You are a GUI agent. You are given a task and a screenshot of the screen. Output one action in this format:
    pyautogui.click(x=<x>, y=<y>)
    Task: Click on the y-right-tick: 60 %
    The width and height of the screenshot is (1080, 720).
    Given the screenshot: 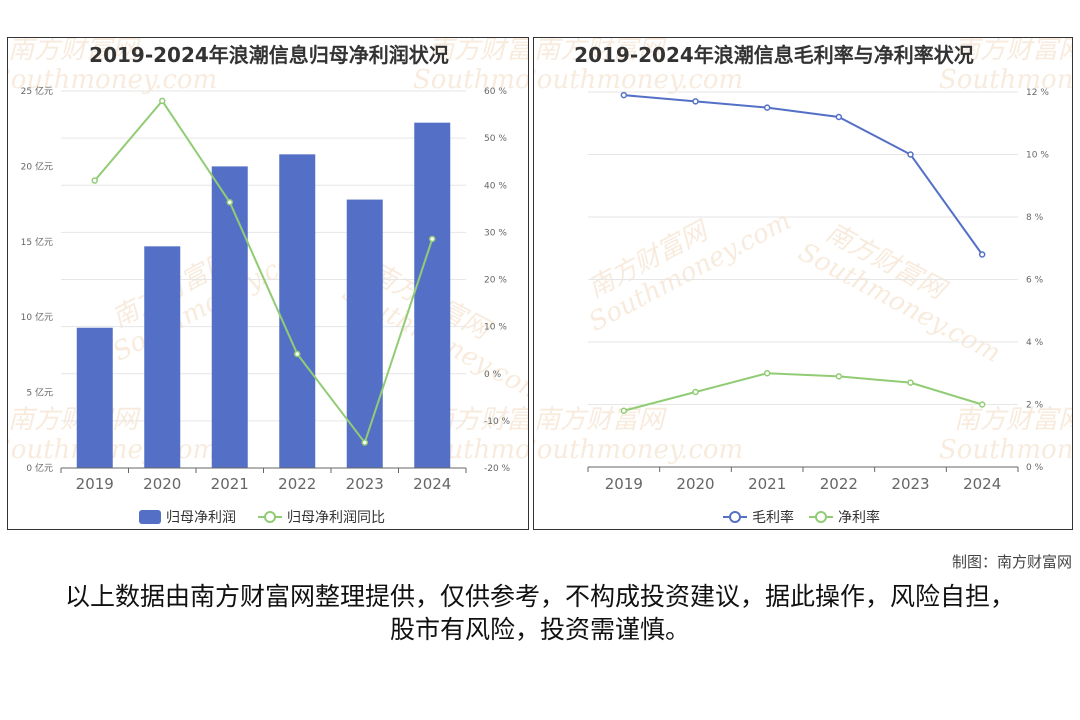 What is the action you would take?
    pyautogui.click(x=495, y=92)
    